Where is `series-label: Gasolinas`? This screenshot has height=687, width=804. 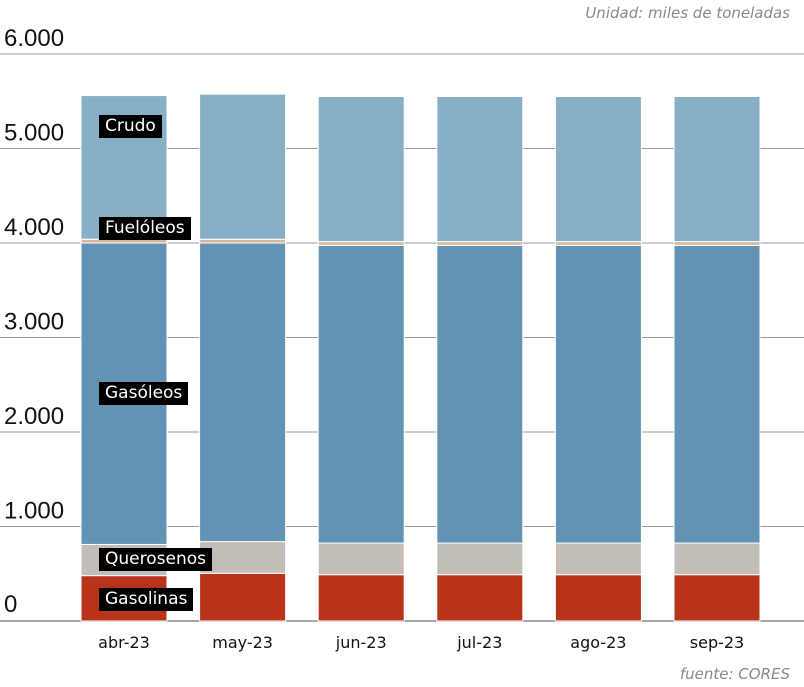 series-label: Gasolinas is located at coordinates (146, 599).